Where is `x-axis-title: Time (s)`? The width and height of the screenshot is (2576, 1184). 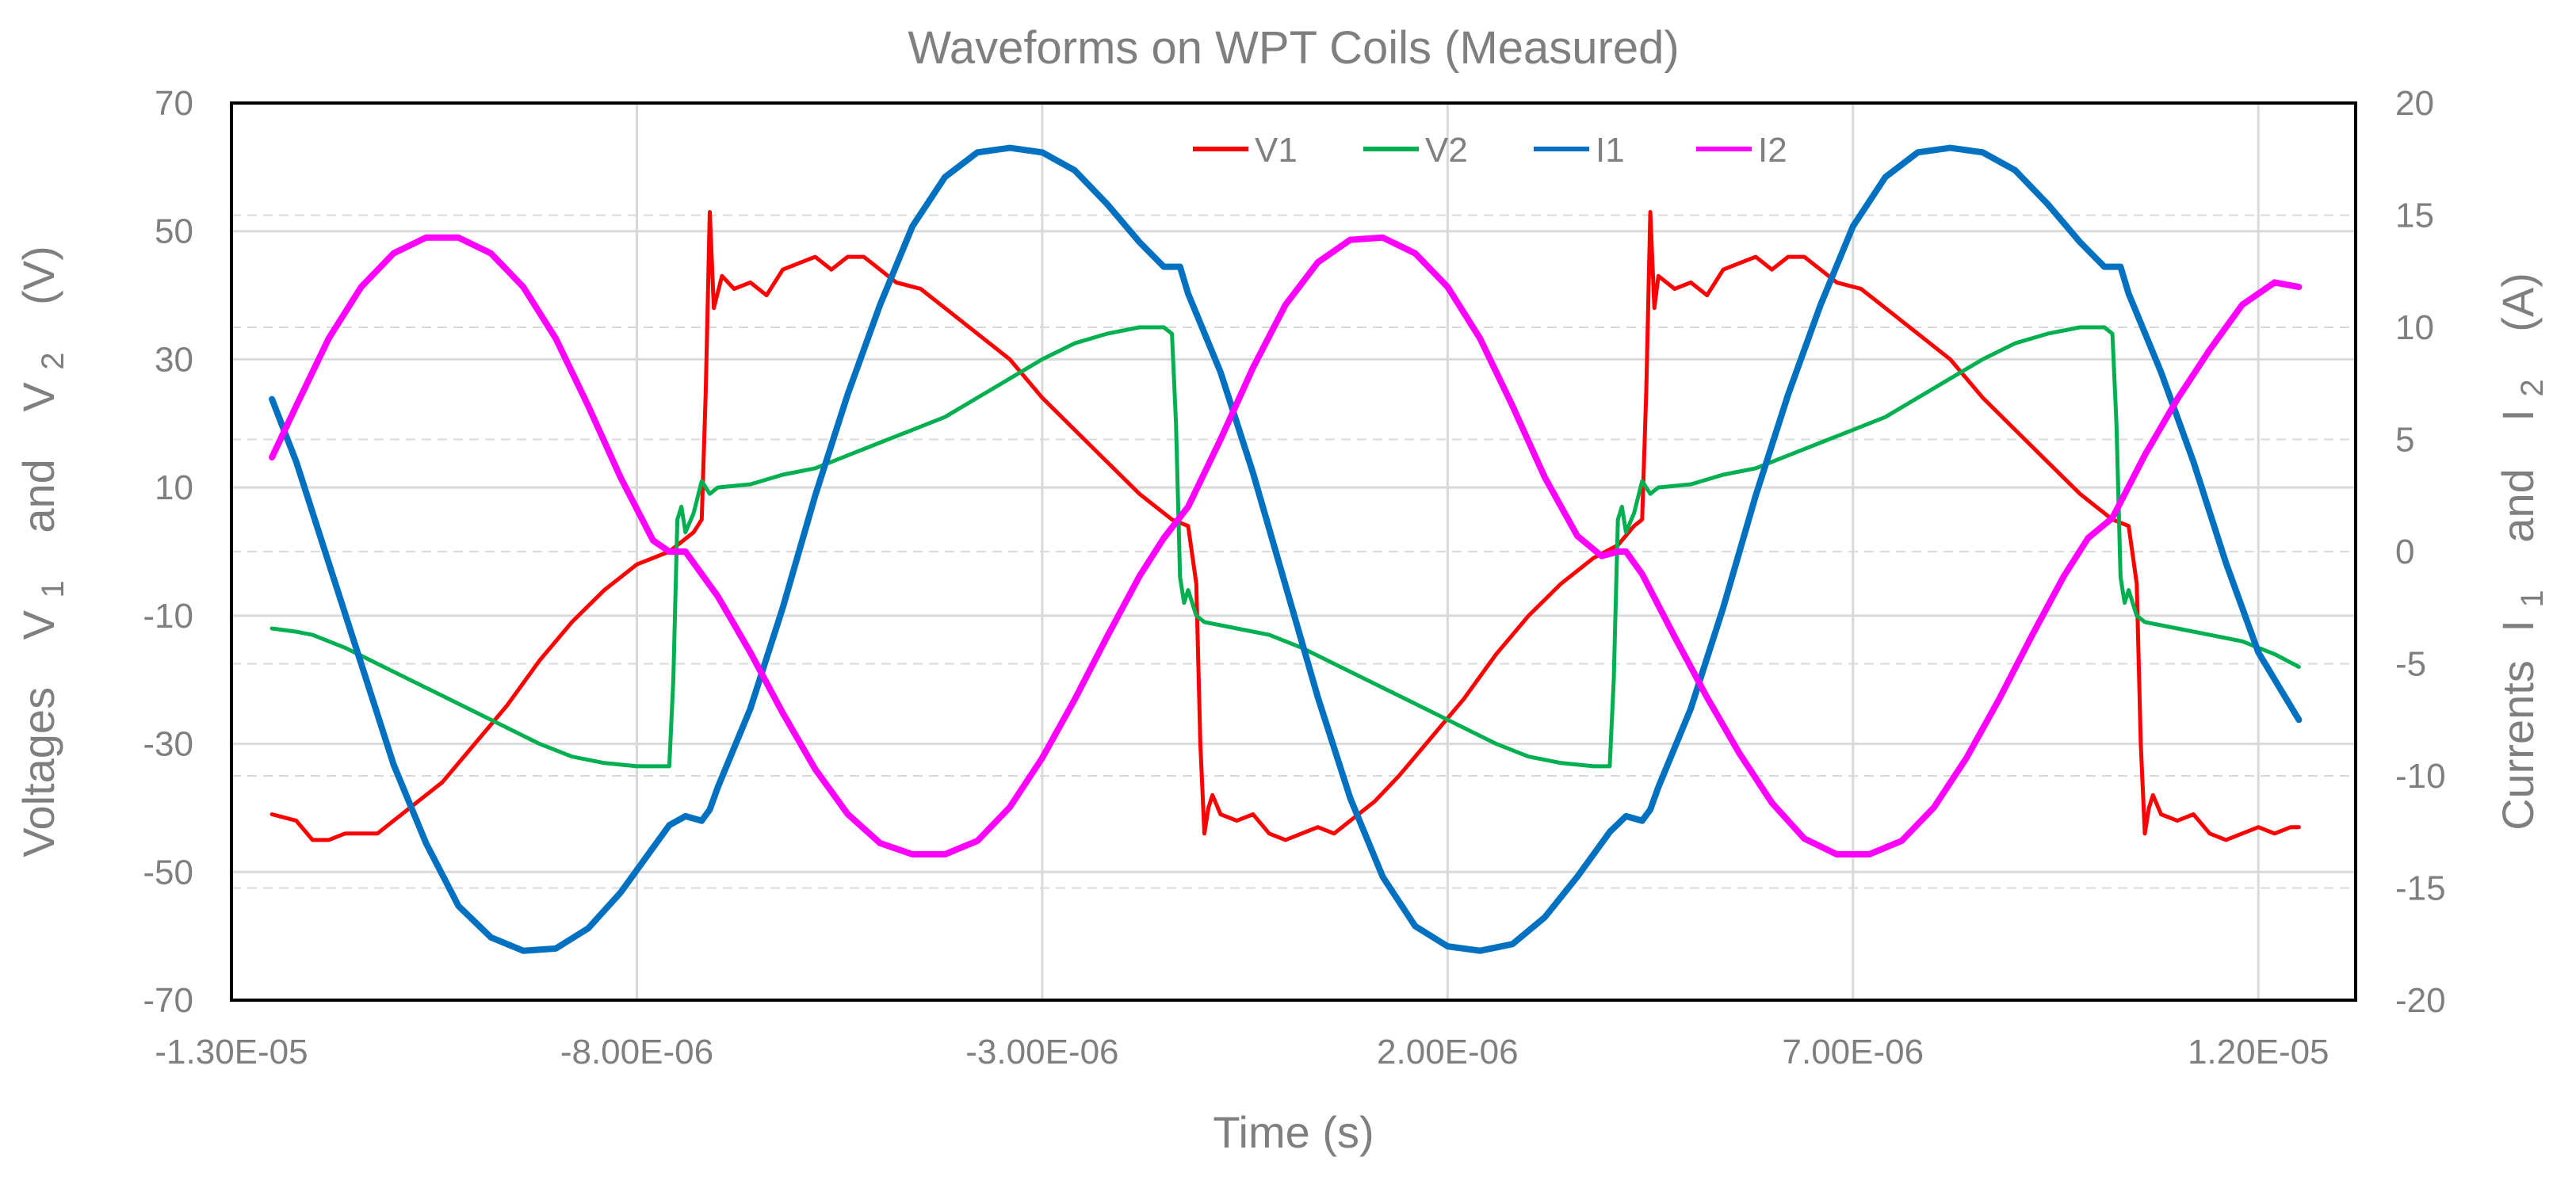 x-axis-title: Time (s) is located at coordinates (1293, 1132).